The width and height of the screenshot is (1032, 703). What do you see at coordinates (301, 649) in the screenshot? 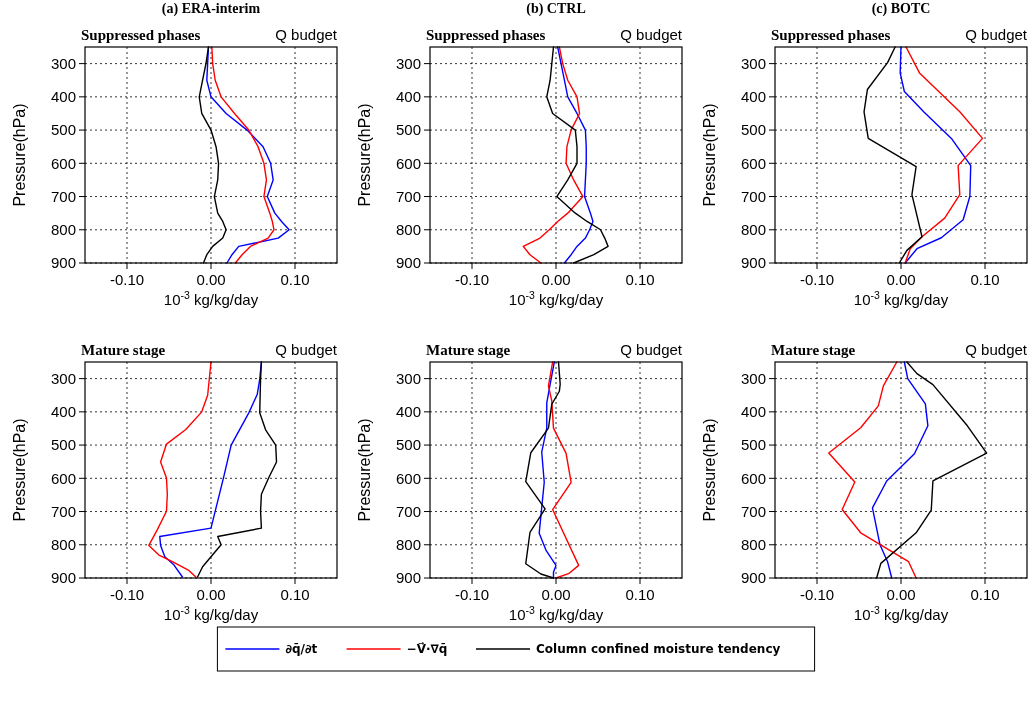
I see `legend-label: ∂q̄/∂t` at bounding box center [301, 649].